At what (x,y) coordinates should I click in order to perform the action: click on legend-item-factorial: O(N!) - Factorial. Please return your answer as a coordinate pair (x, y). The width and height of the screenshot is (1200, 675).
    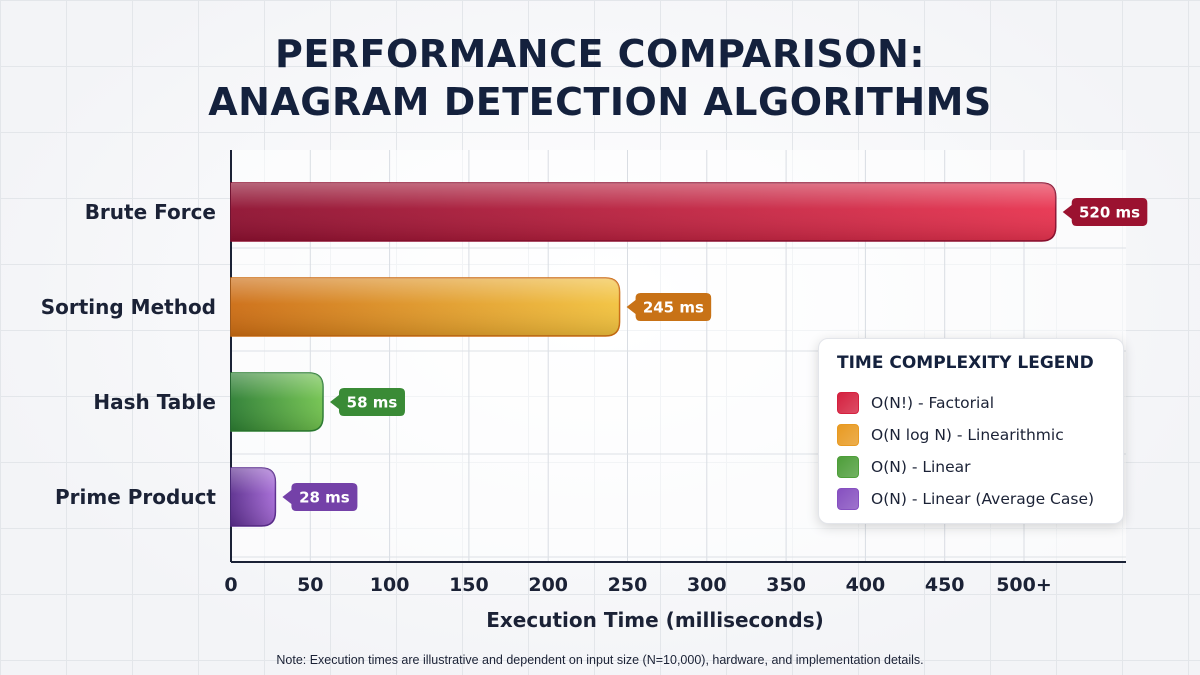
    Looking at the image, I should click on (972, 403).